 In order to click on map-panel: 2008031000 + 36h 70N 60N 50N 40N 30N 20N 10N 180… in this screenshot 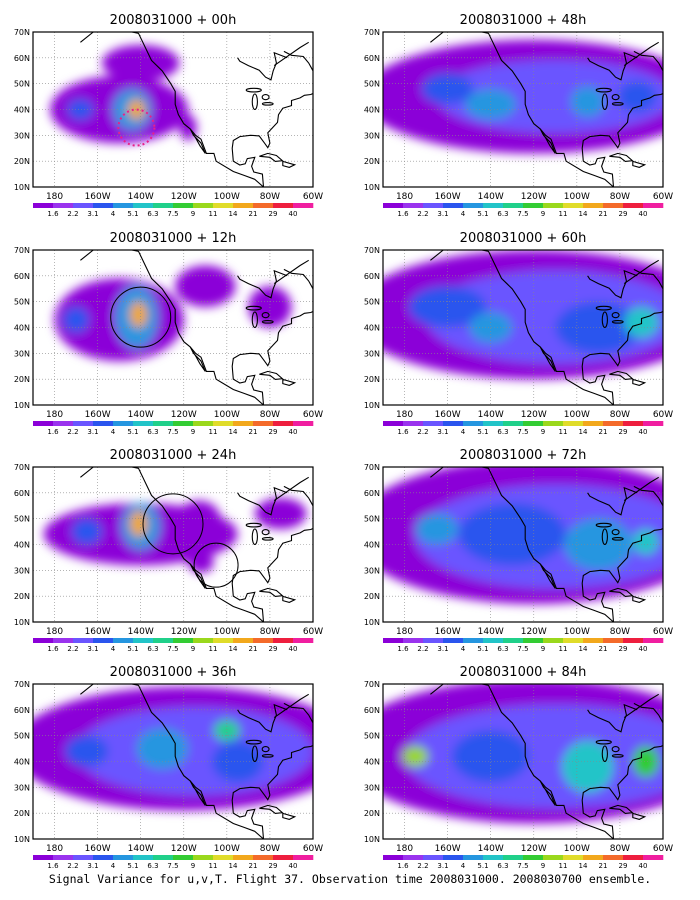, I will do `click(168, 767)`.